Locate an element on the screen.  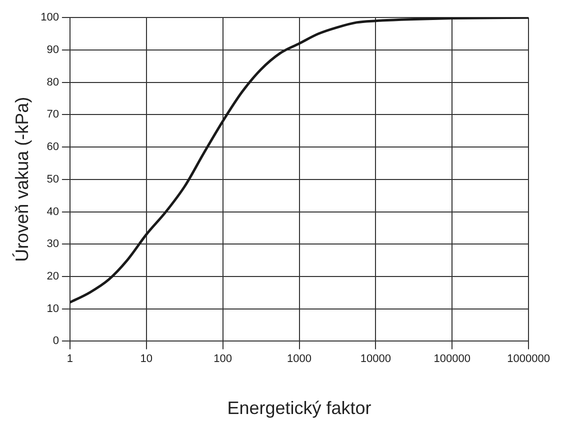
y-tick-label: 40 is located at coordinates (52, 212).